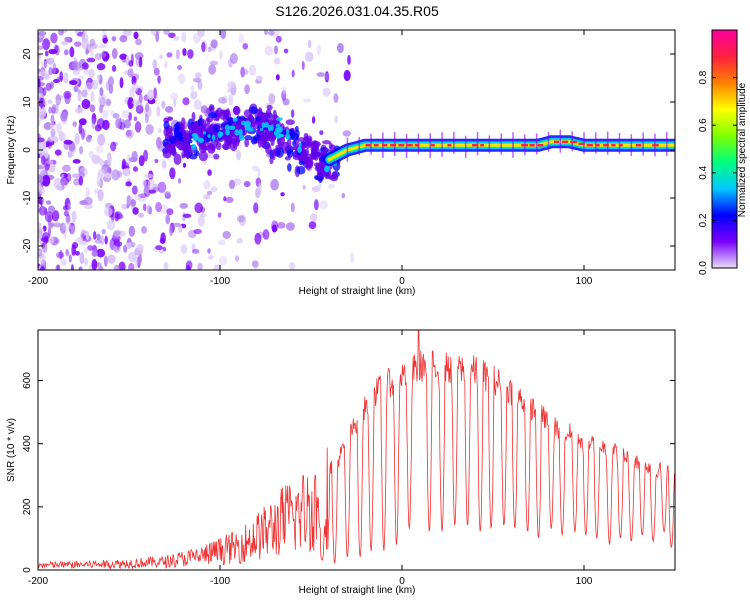 This screenshot has height=600, width=750. I want to click on snr-y-tick-label: 400, so click(27, 443).